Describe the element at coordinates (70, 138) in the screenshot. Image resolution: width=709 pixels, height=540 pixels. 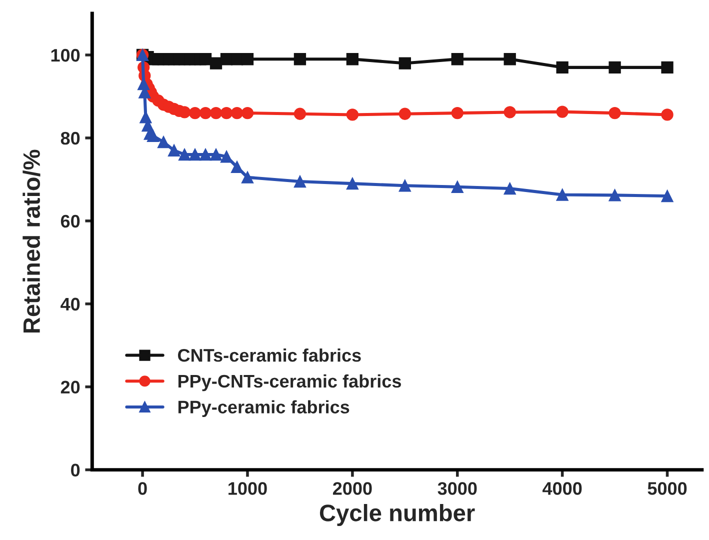
I see `y-tick-label: 80` at that location.